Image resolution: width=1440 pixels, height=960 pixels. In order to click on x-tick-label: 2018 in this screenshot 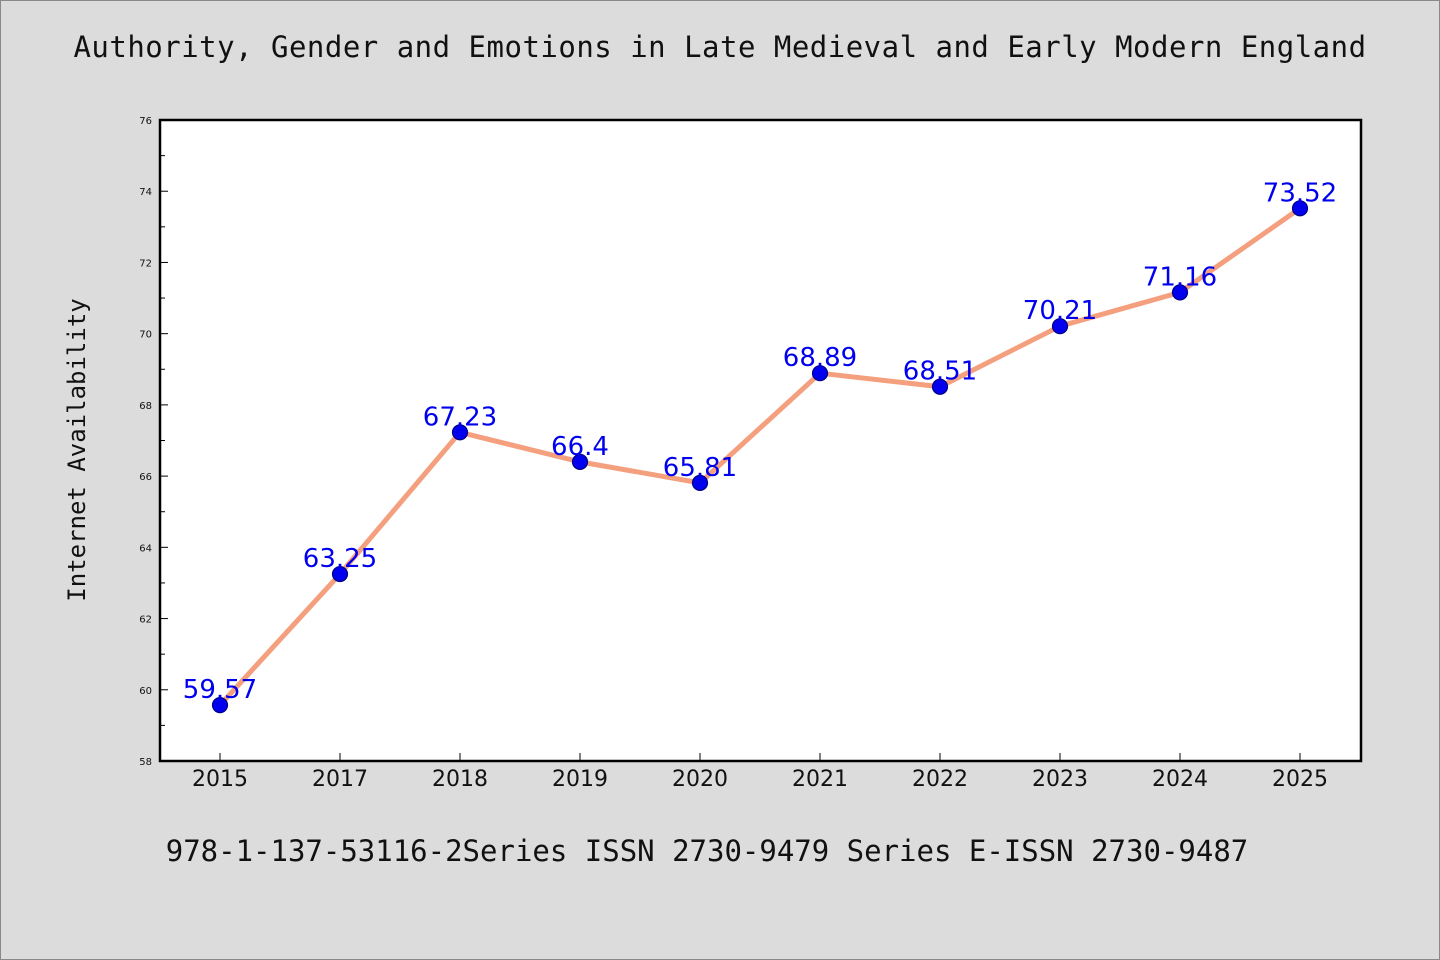, I will do `click(460, 779)`.